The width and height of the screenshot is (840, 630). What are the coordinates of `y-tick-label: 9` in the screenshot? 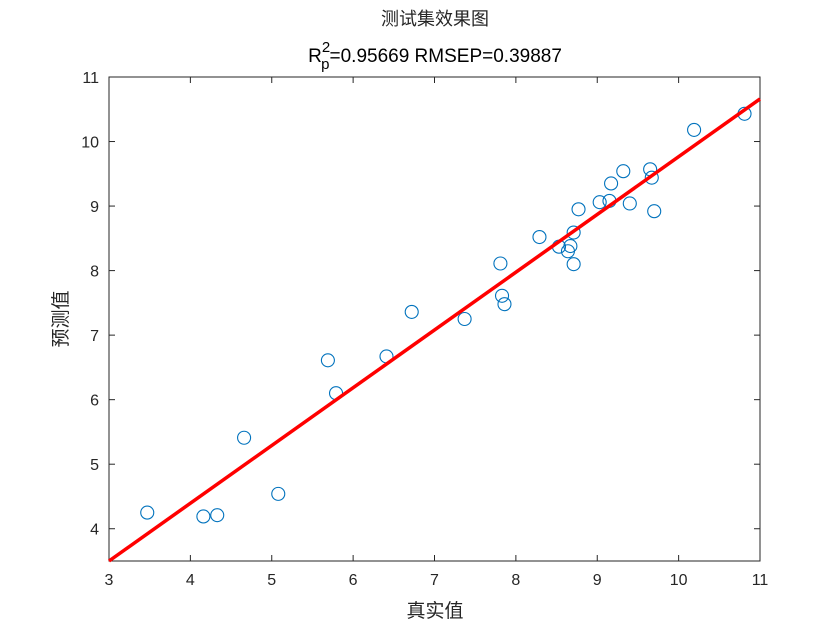 It's located at (94, 207).